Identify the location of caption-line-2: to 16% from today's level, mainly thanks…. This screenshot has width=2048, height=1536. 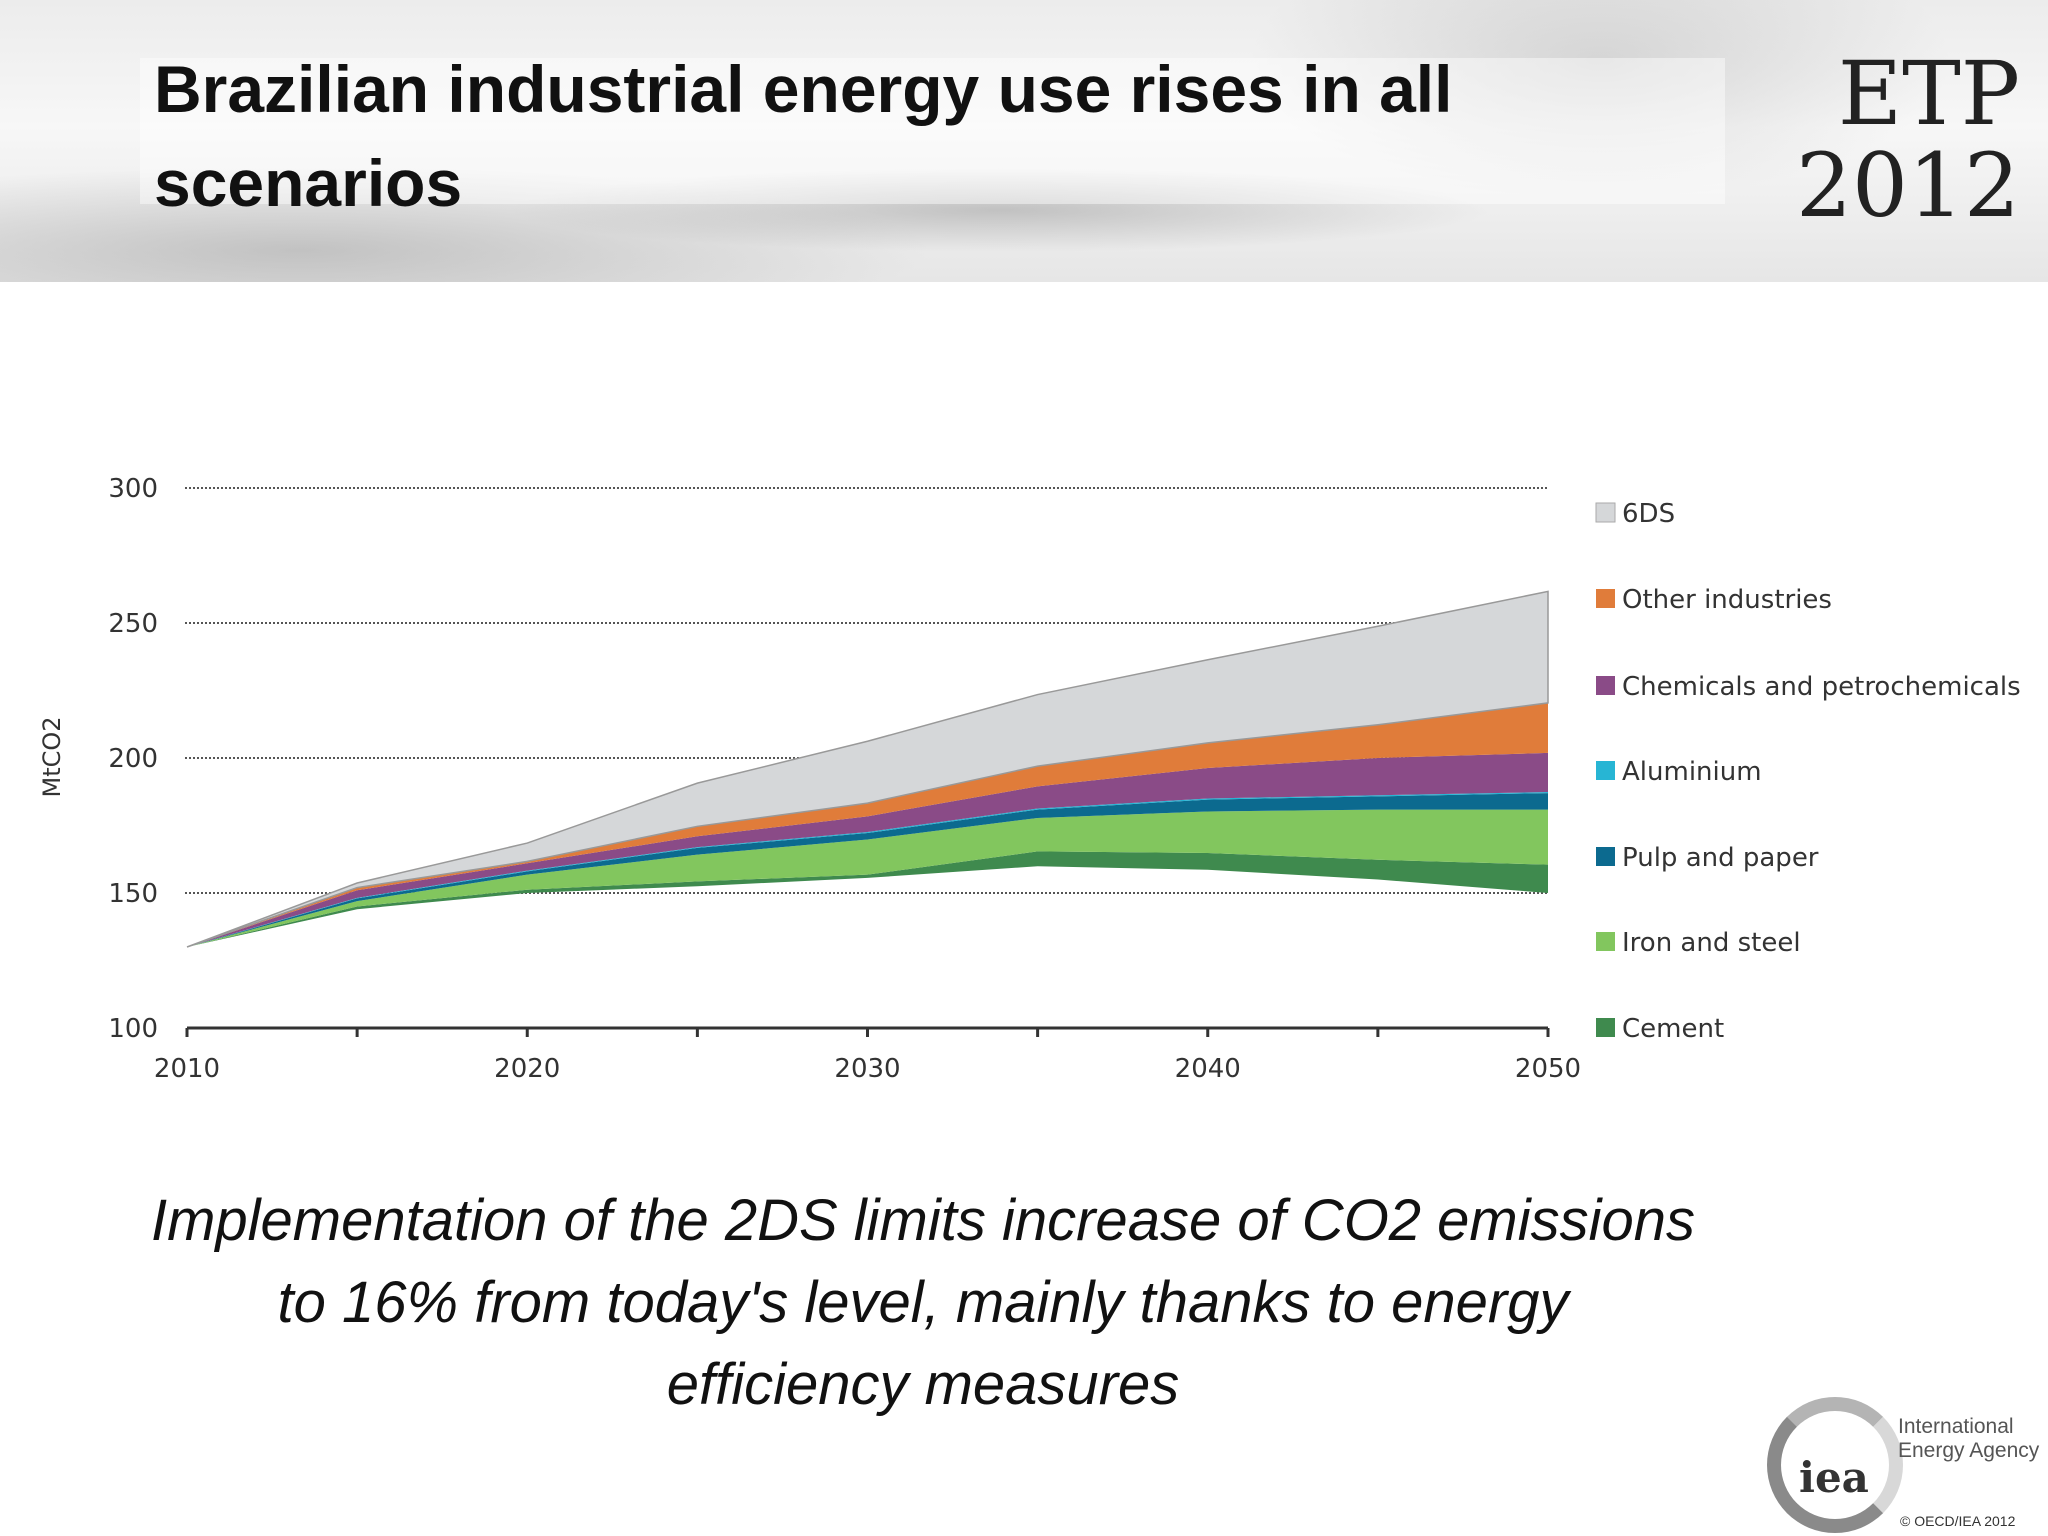
(923, 1302).